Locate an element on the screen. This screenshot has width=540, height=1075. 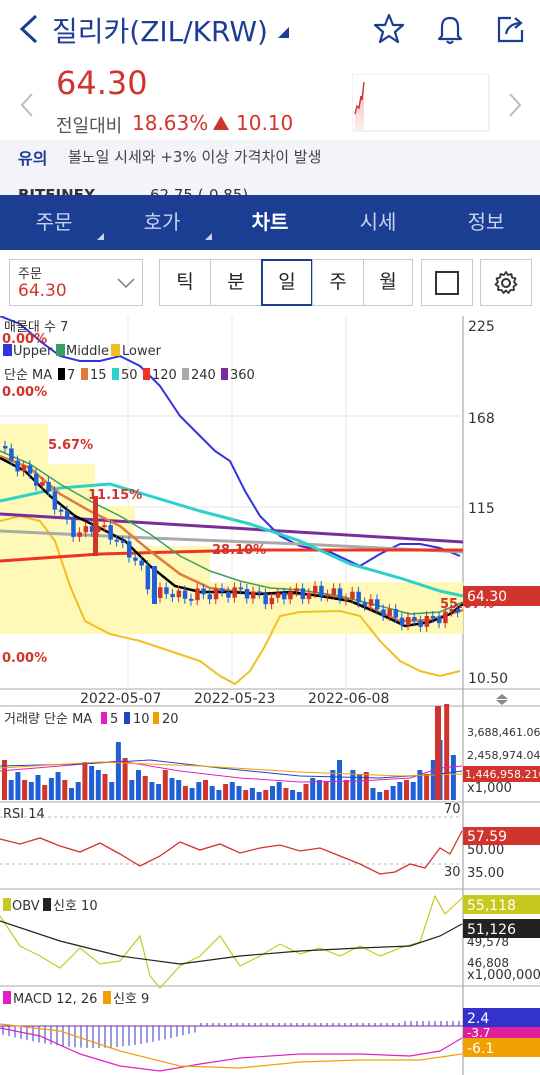
tab-market: 시세 is located at coordinates (378, 222).